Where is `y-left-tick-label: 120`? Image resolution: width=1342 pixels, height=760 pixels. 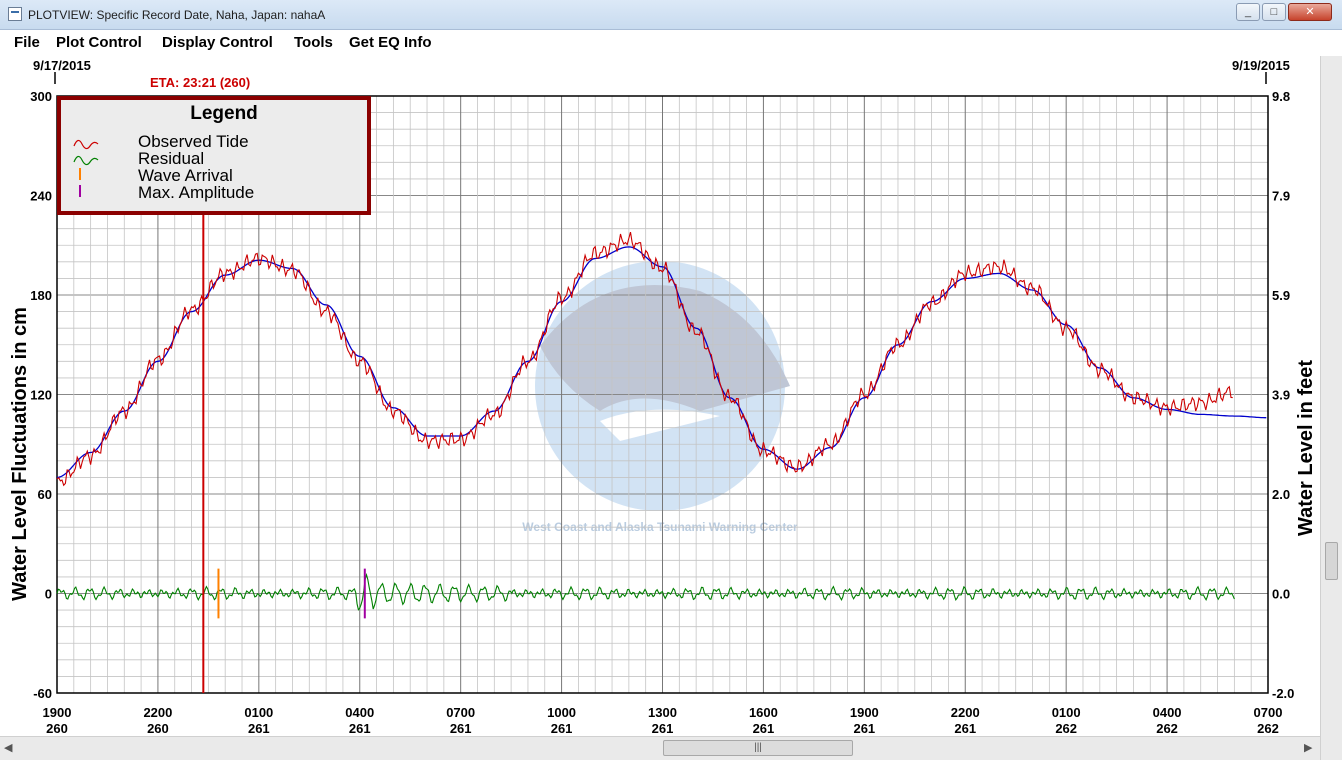
y-left-tick-label: 120 is located at coordinates (41, 395).